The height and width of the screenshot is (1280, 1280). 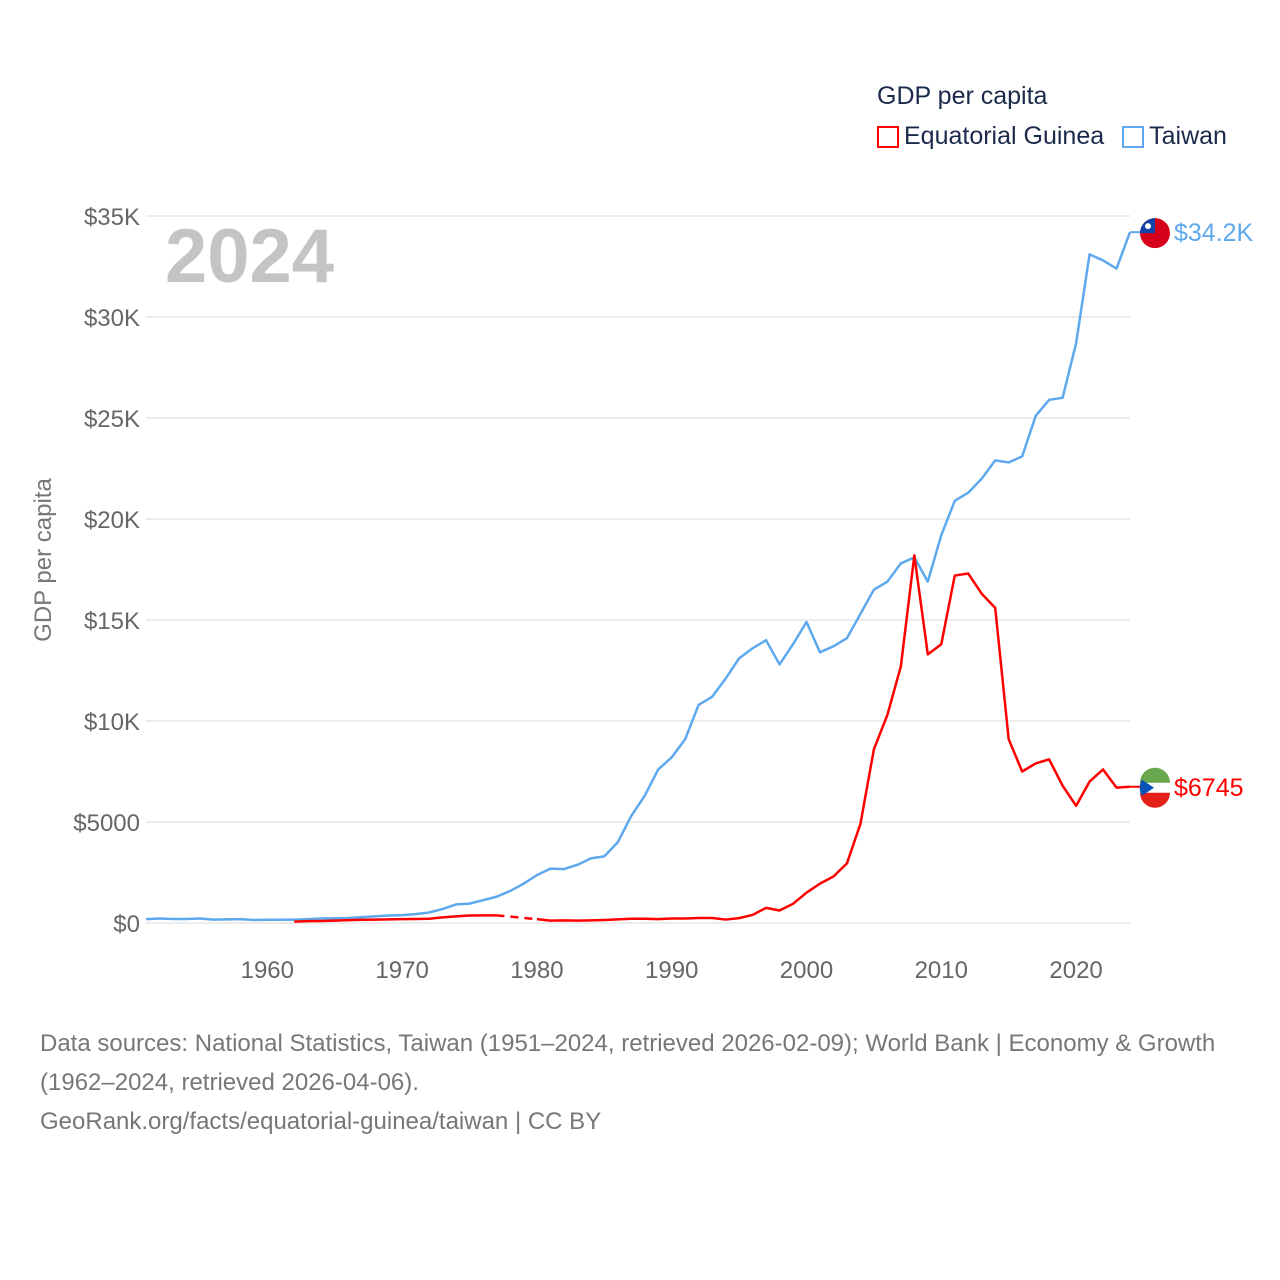 I want to click on x-tick-label: 2020, so click(x=1075, y=970).